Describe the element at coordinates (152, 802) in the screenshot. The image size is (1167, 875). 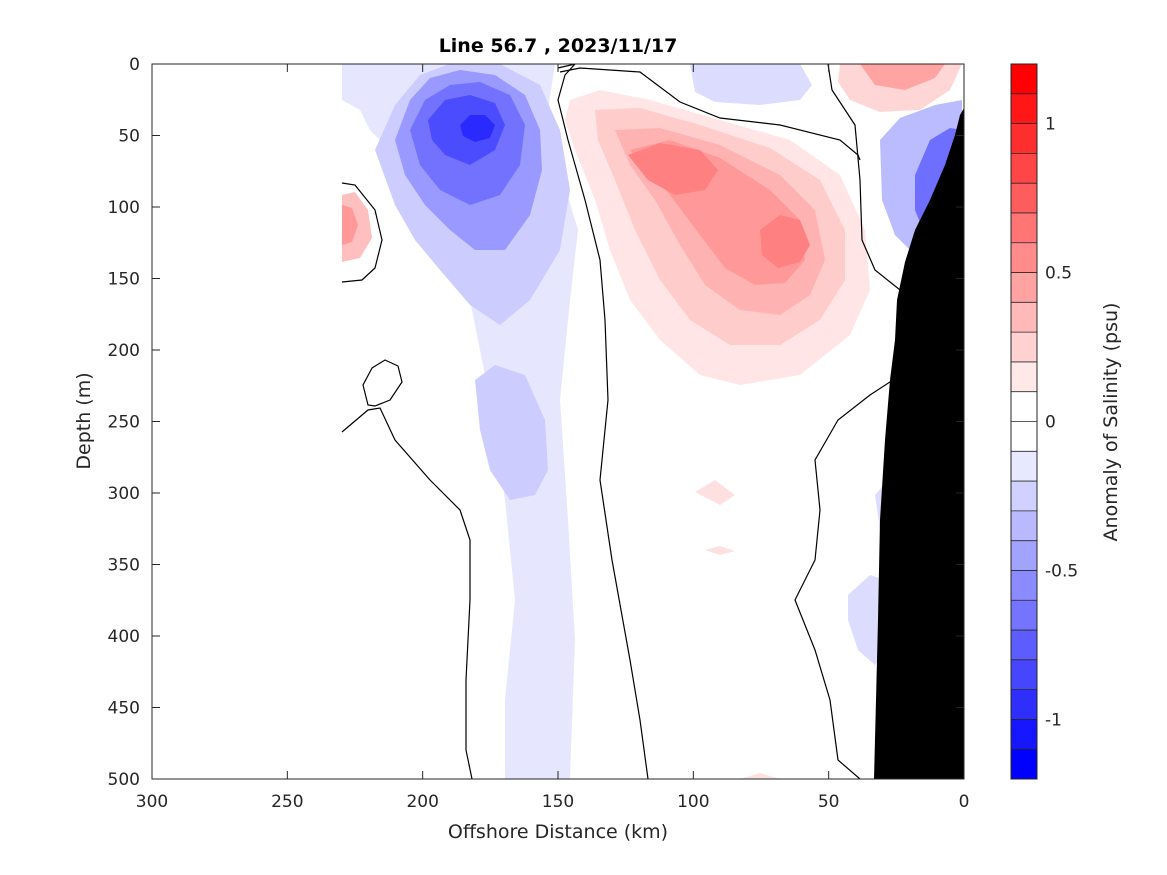
I see `x-tick-label: 300` at that location.